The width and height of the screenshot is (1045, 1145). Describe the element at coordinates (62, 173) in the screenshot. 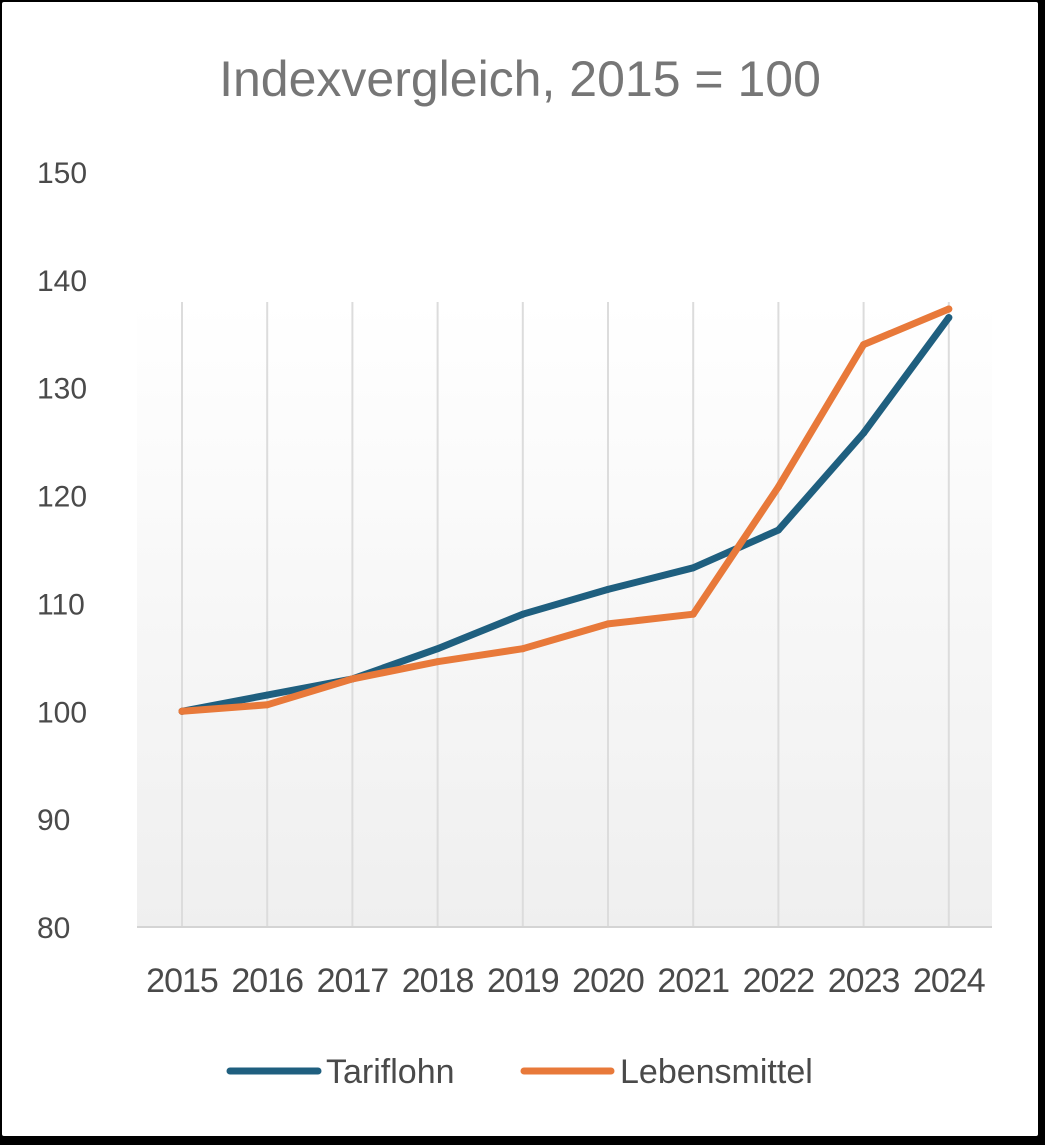

I see `y-tick-label-150: 150` at that location.